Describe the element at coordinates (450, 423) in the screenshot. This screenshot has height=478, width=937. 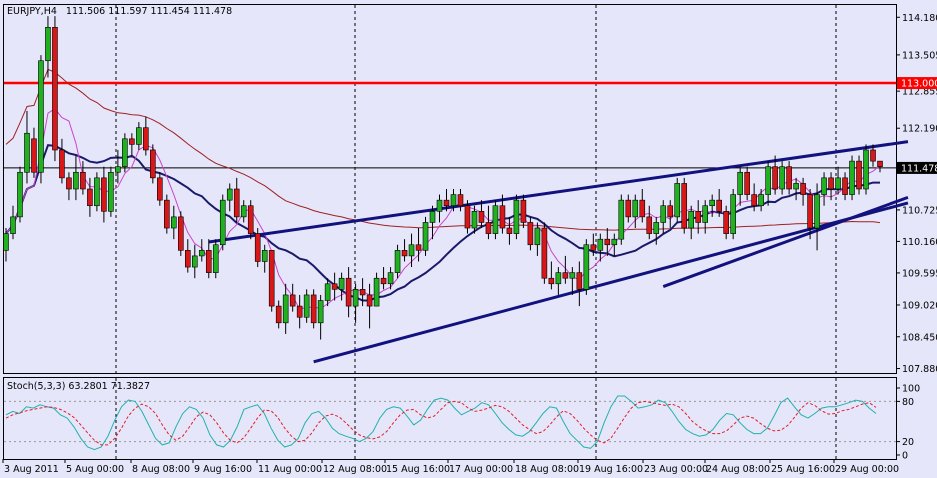
I see `stochastic-lines` at that location.